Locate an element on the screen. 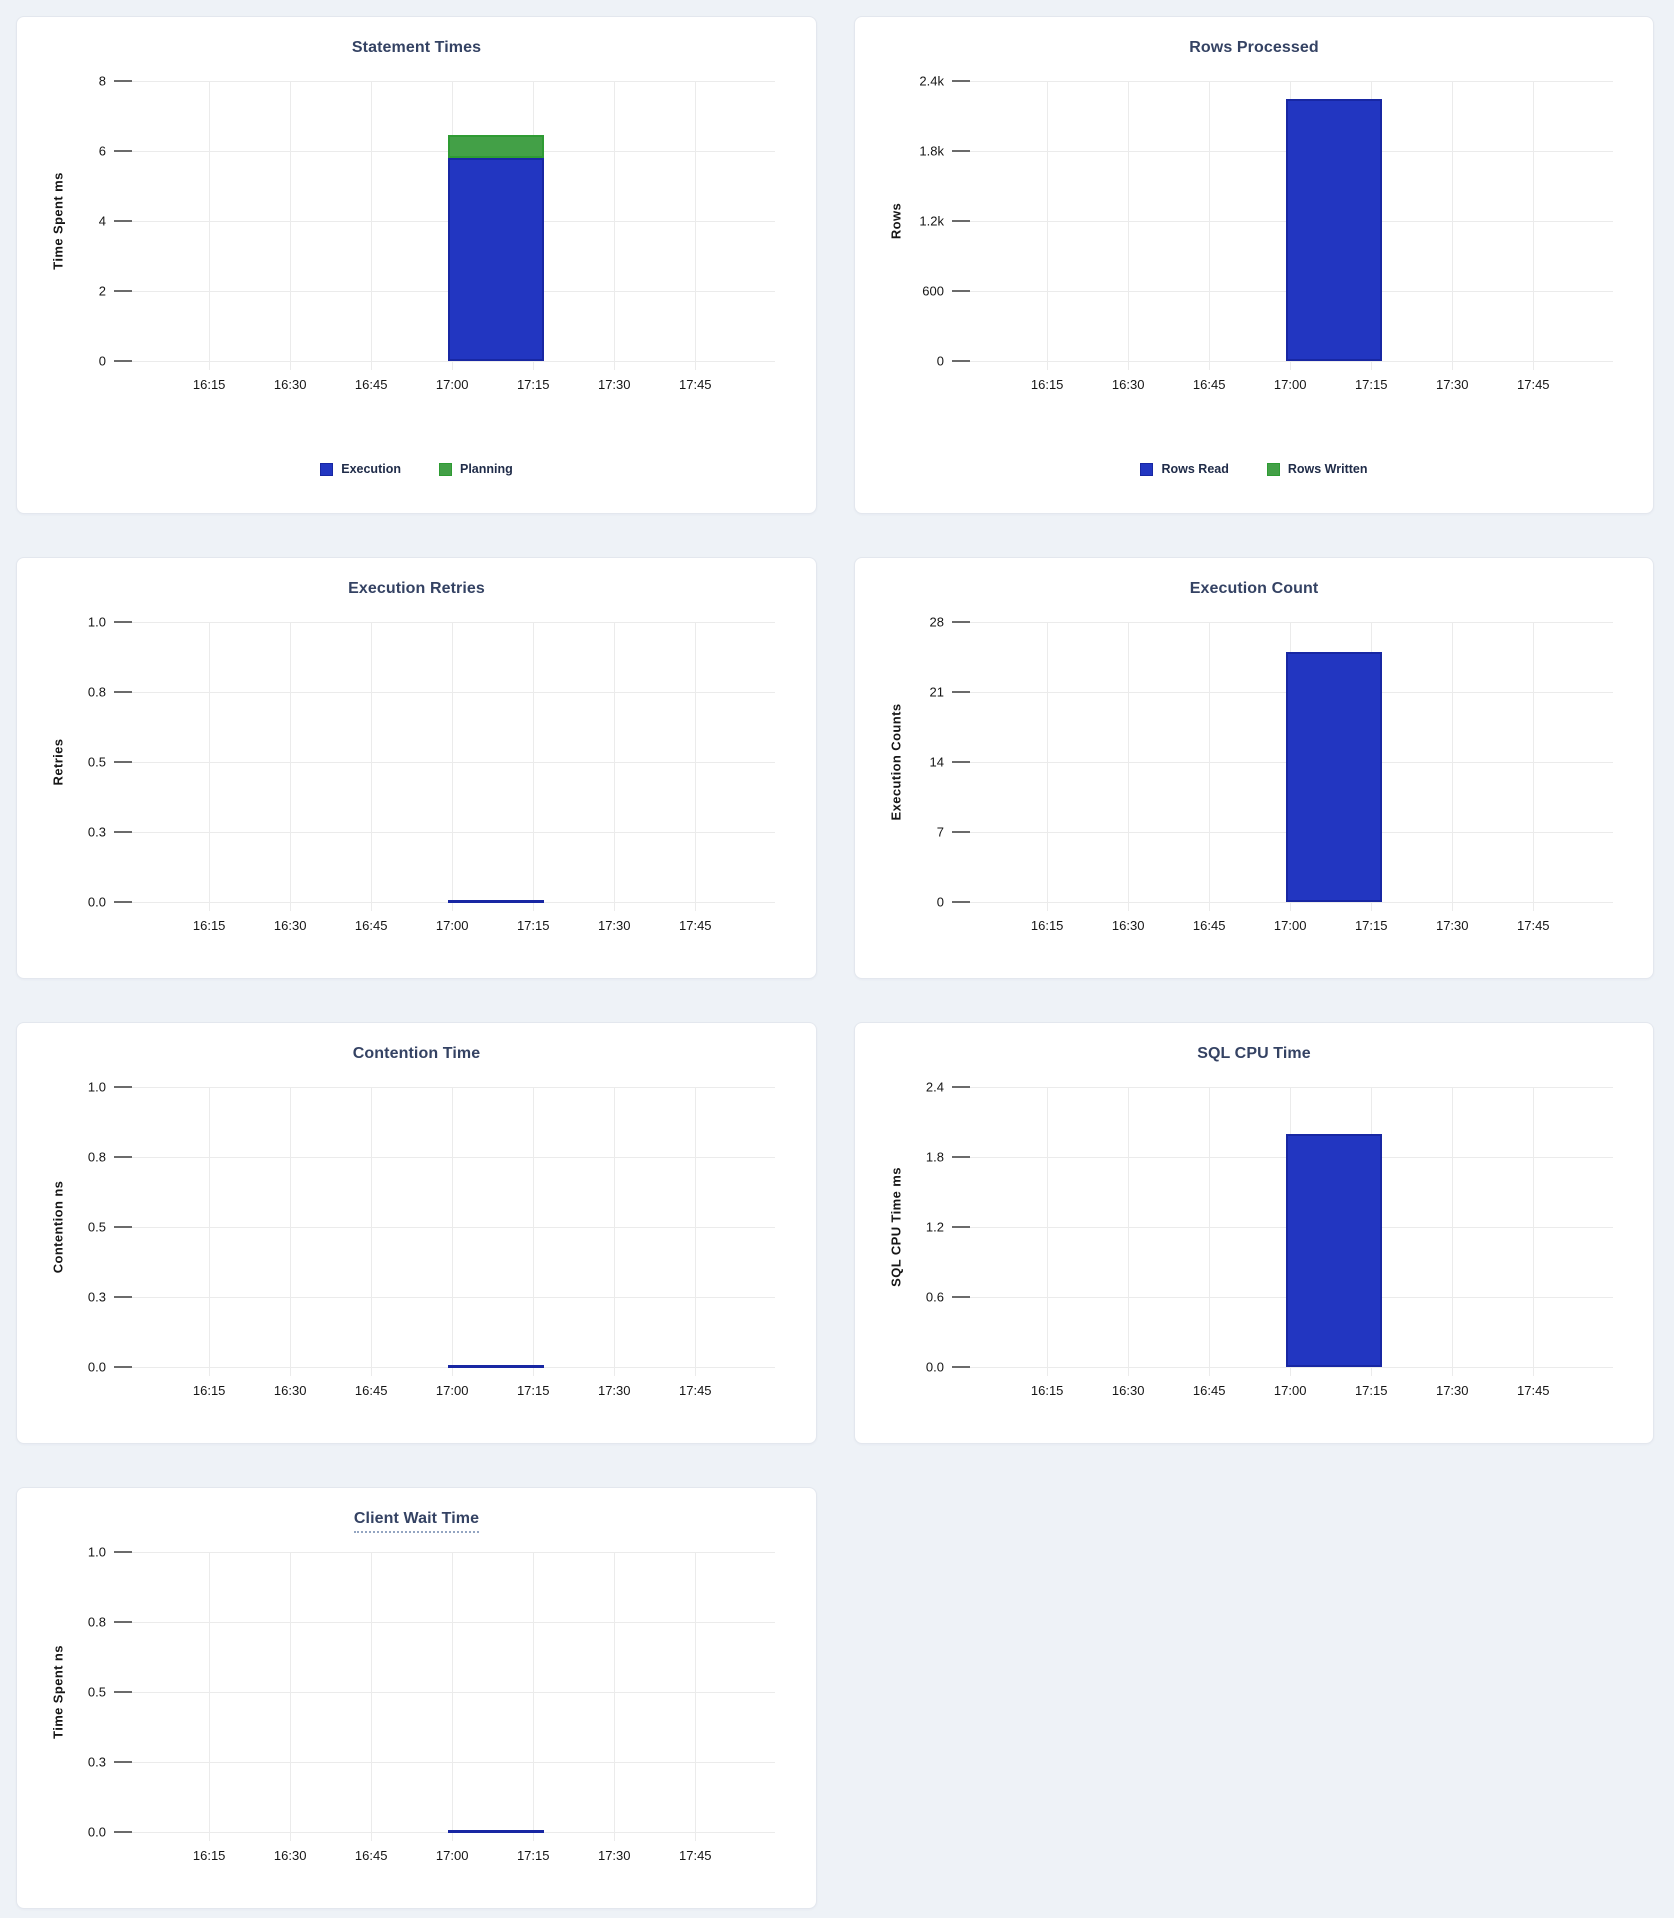  y-tick-label: 0 is located at coordinates (940, 902).